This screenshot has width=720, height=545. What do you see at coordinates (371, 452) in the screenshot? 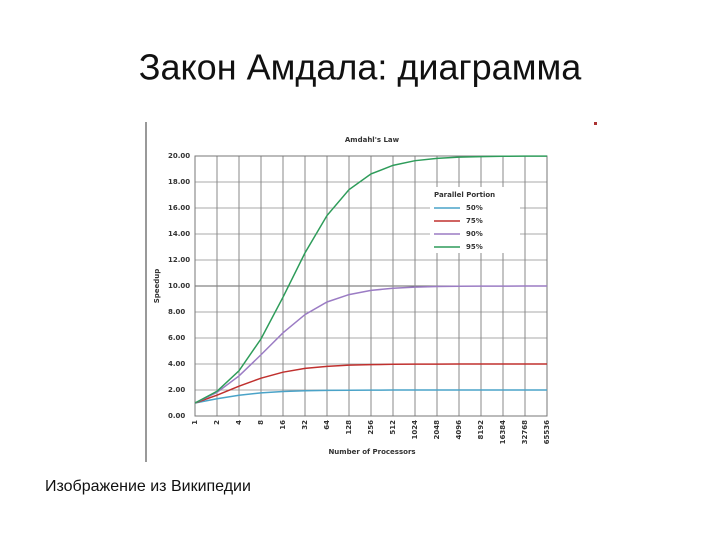
I see `x-axis-label: Number of Processors` at bounding box center [371, 452].